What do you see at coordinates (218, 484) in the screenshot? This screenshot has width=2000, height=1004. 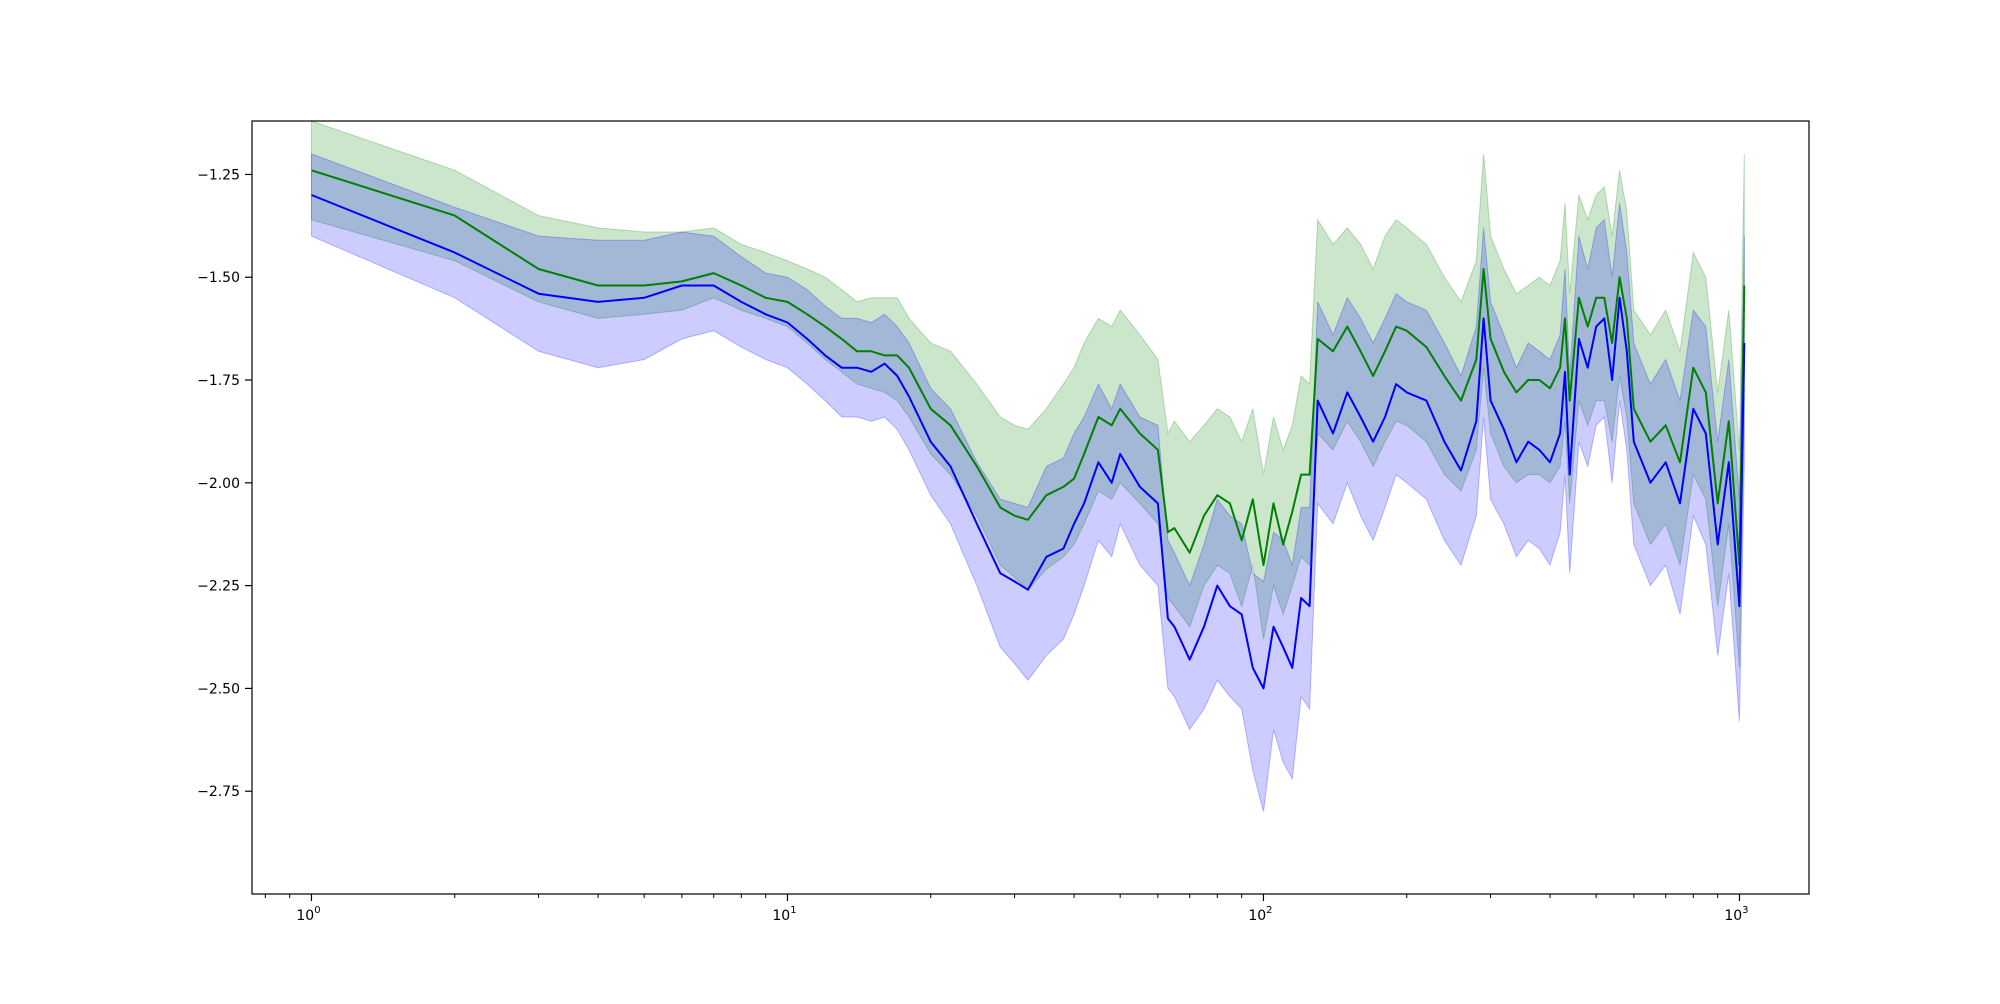 I see `y-tick-label: −2.00` at bounding box center [218, 484].